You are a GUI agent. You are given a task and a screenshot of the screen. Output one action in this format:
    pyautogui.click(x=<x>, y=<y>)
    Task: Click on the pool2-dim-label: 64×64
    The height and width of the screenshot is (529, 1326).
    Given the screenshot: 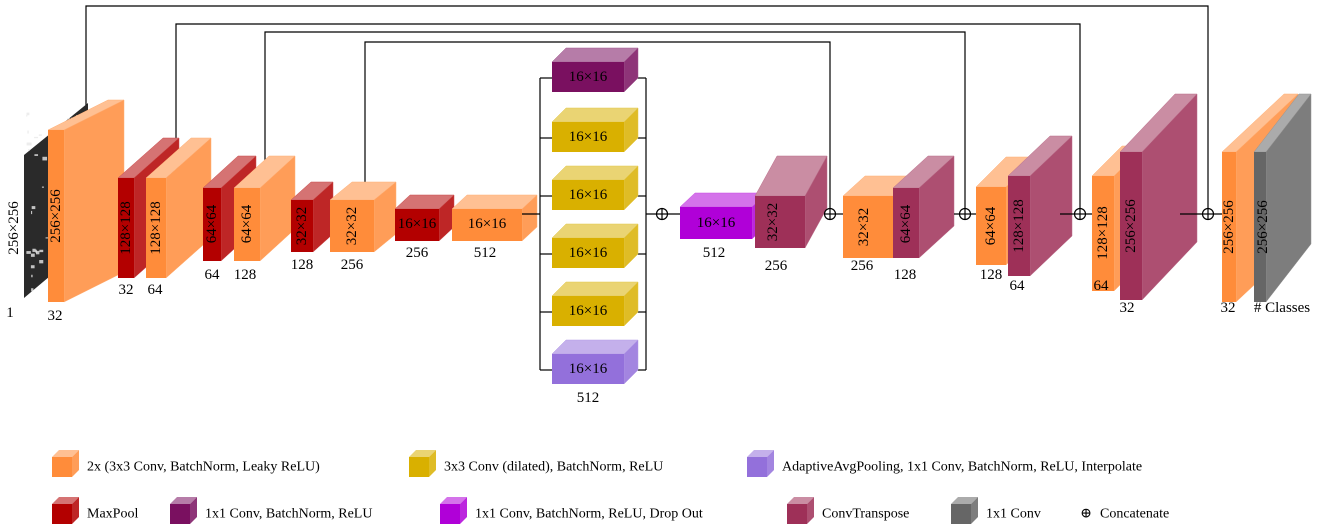 What is the action you would take?
    pyautogui.click(x=212, y=223)
    